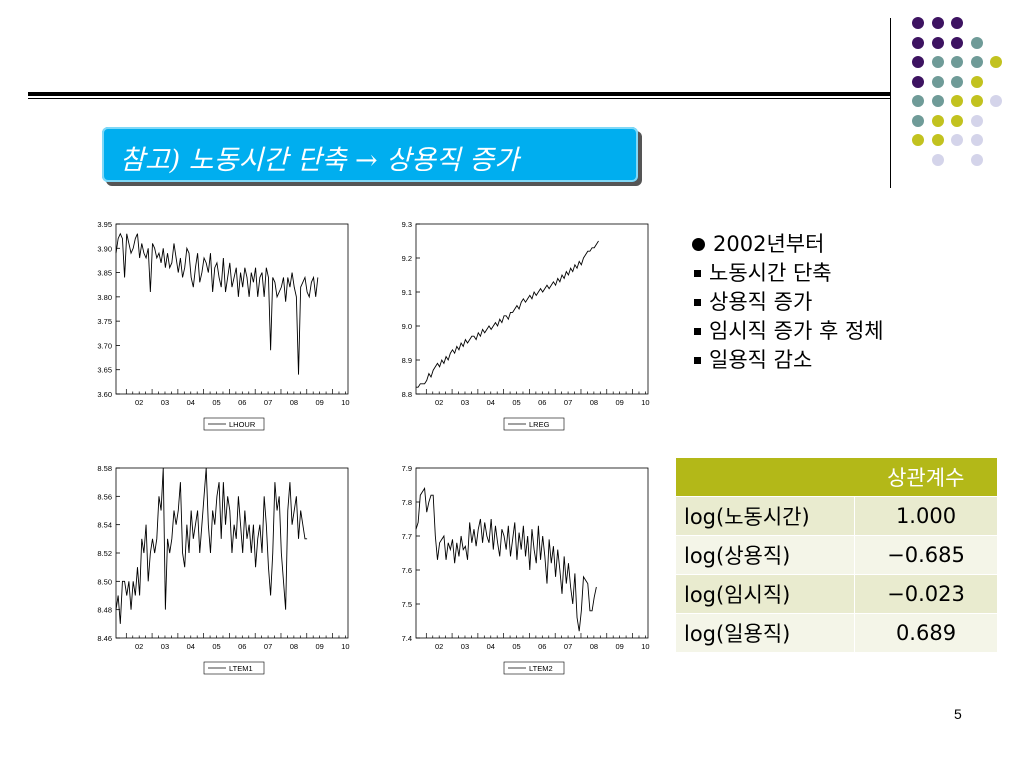 This screenshot has height=768, width=1024. Describe the element at coordinates (765, 477) in the screenshot. I see `table-header-cell` at that location.